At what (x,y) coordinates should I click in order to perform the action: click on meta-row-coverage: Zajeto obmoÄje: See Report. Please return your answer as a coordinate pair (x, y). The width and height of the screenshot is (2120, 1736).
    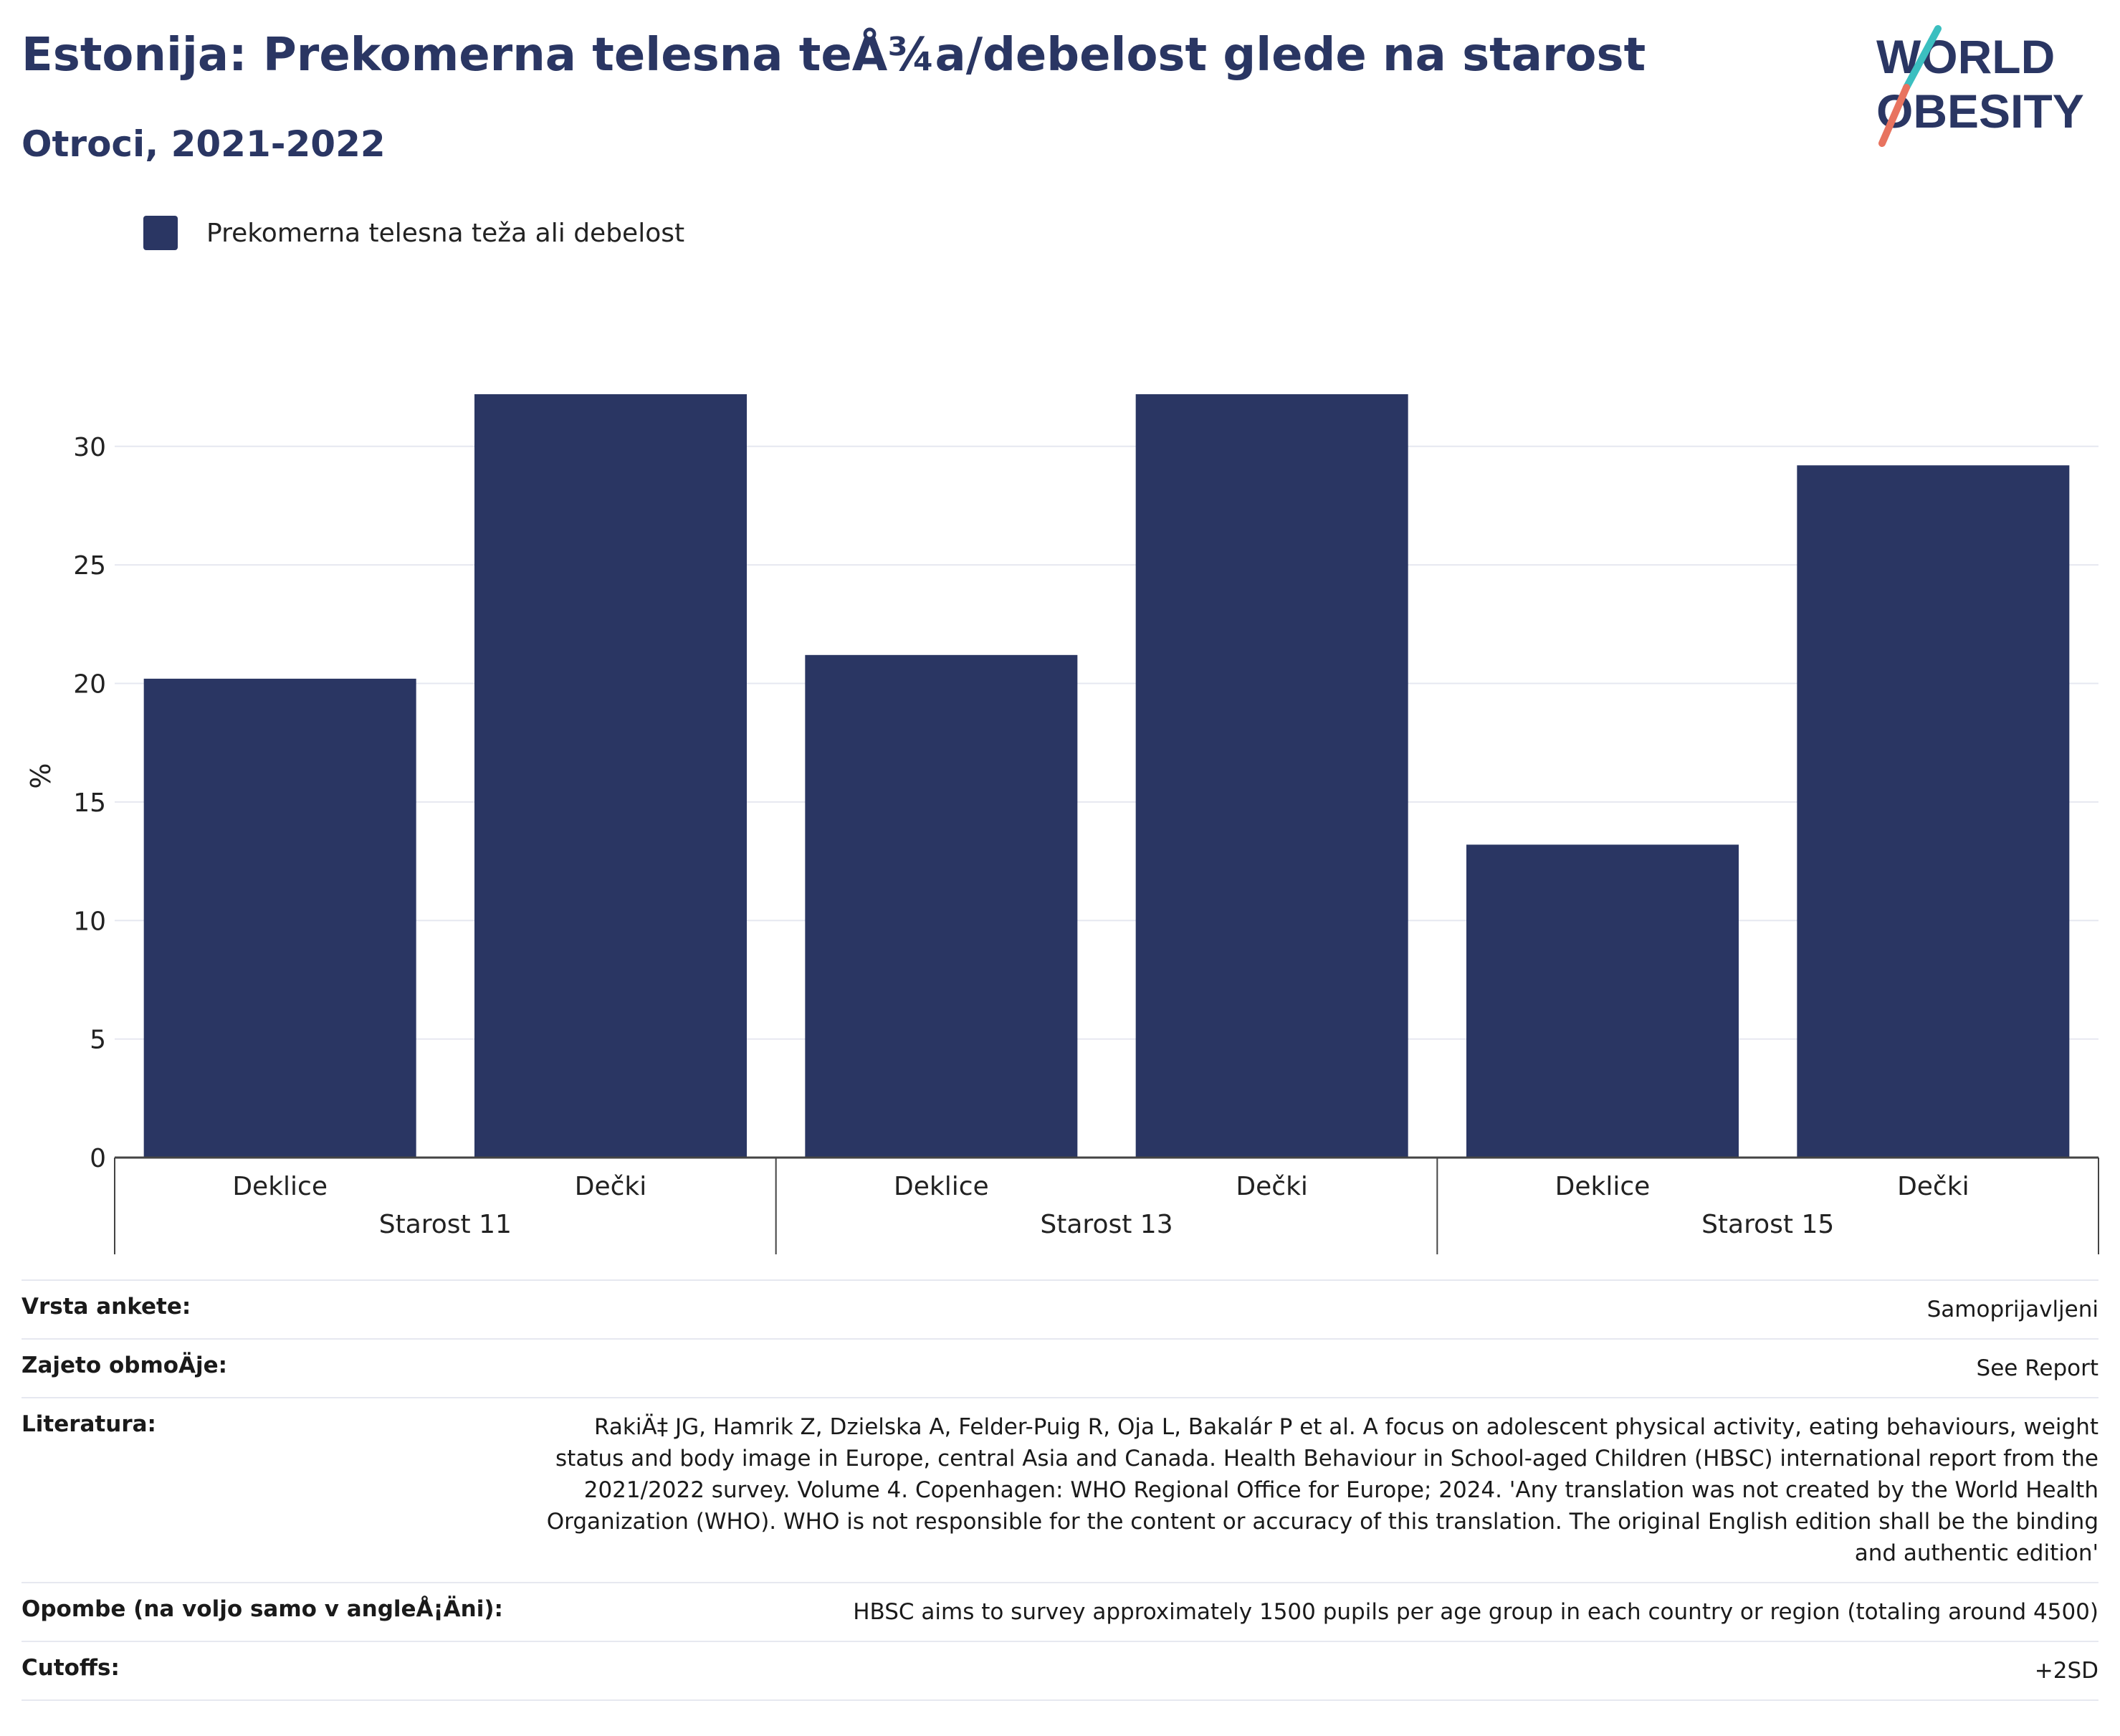
    Looking at the image, I should click on (1060, 1367).